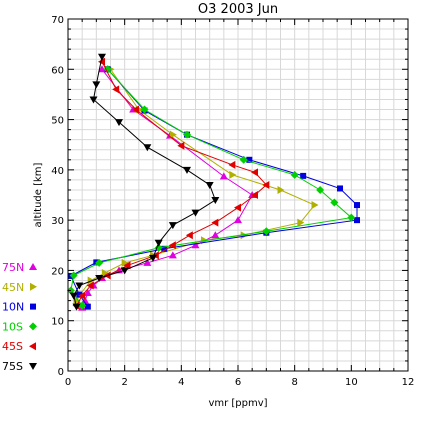 The image size is (425, 425). What do you see at coordinates (237, 403) in the screenshot?
I see `x-axis-label: vmr [ppmv]` at bounding box center [237, 403].